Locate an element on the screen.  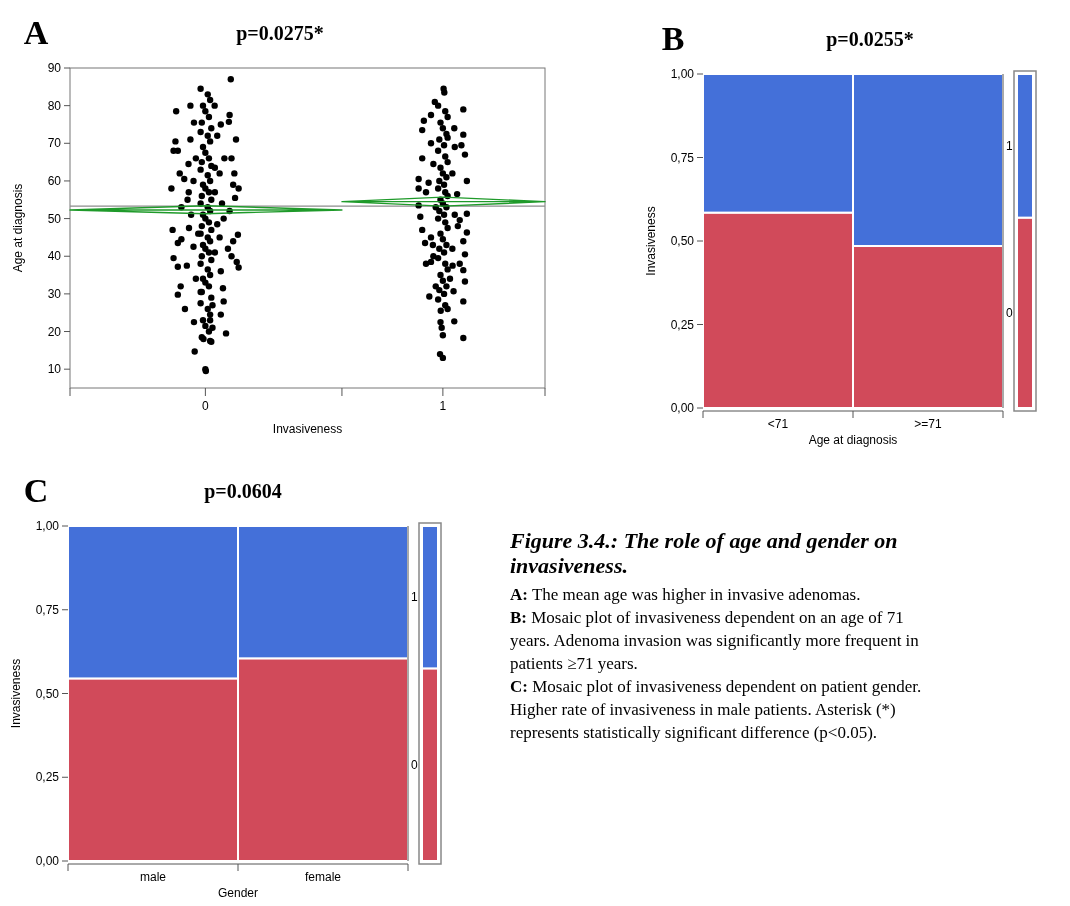
text: Figure 3.4.: The role of age and gender on invasiveness. is located at coordinates (703, 553).